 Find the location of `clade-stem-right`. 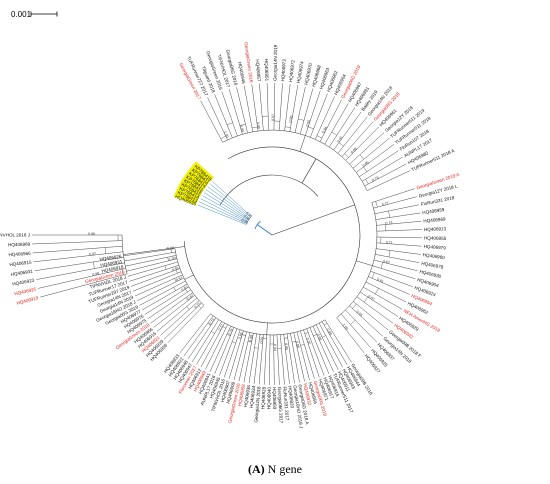

clade-stem-right is located at coordinates (364, 263).